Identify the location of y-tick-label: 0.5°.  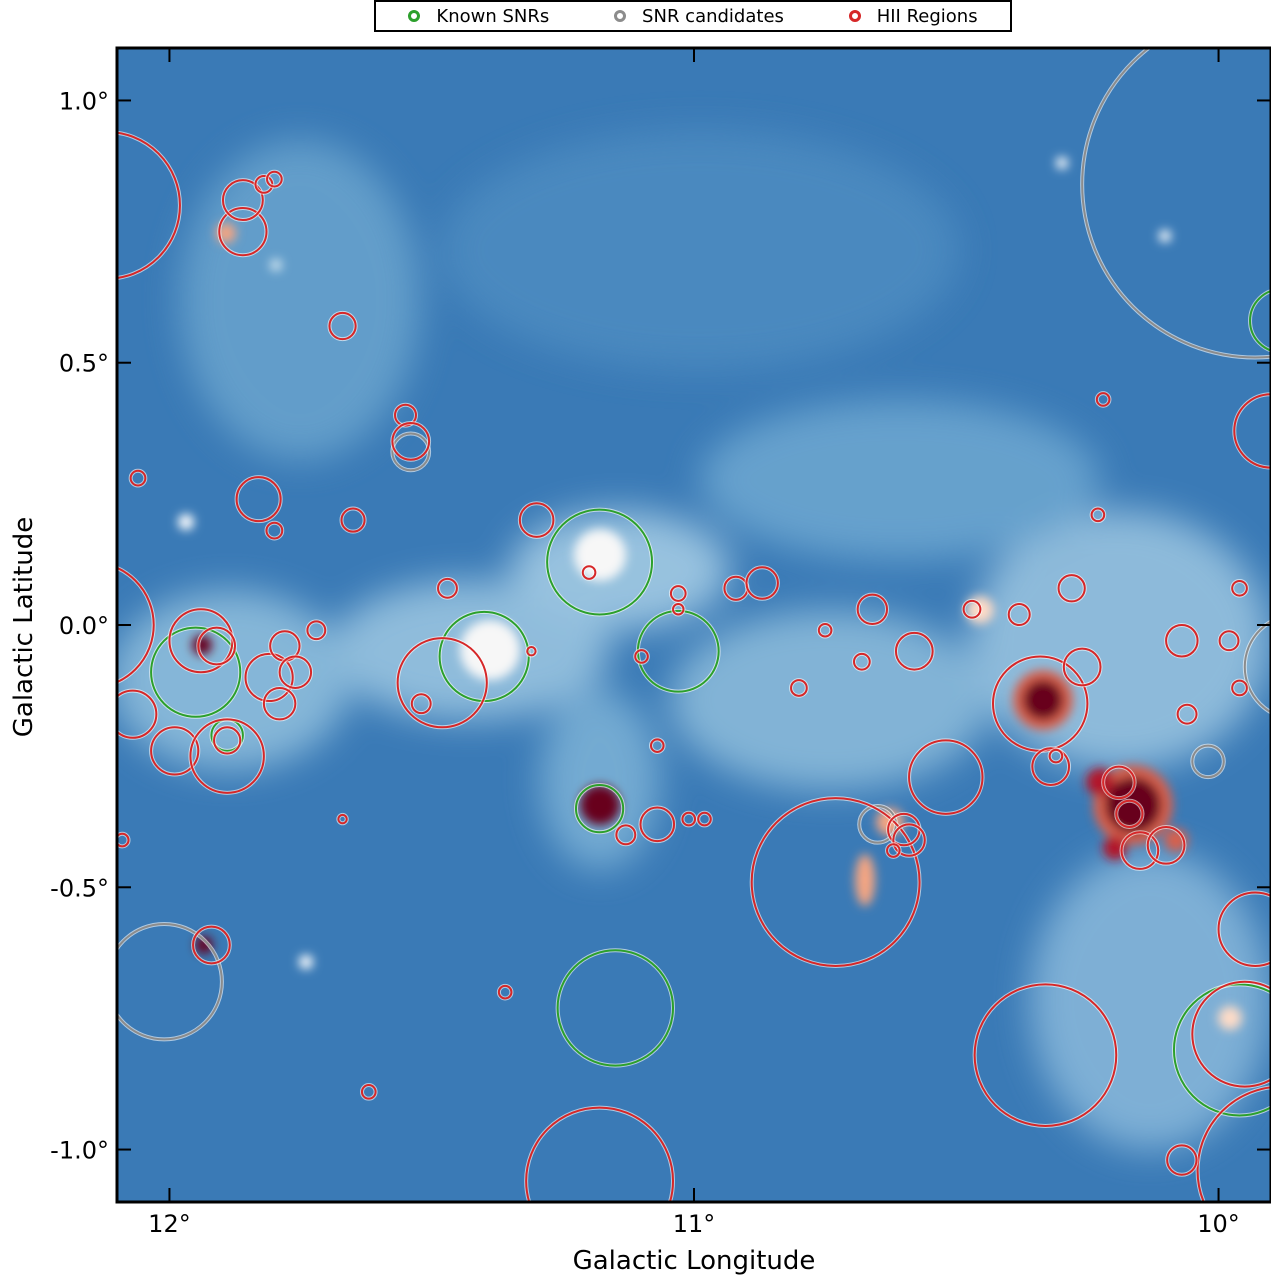
(84, 364).